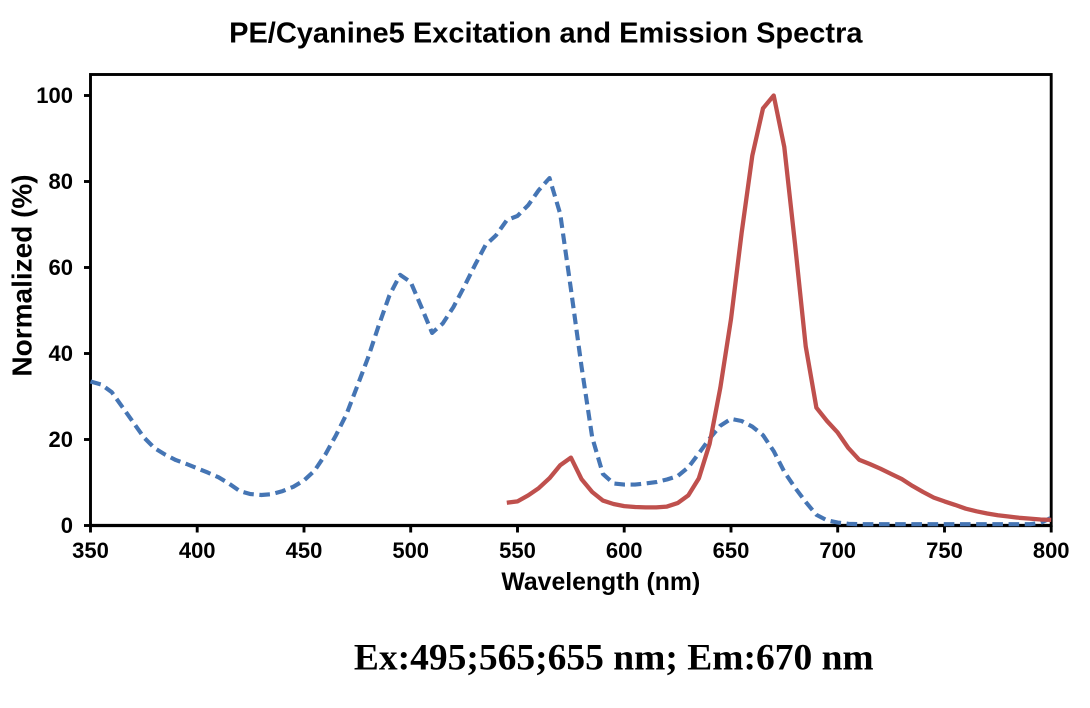 The height and width of the screenshot is (708, 1090). I want to click on svg-text: Normalized (%), so click(22, 275).